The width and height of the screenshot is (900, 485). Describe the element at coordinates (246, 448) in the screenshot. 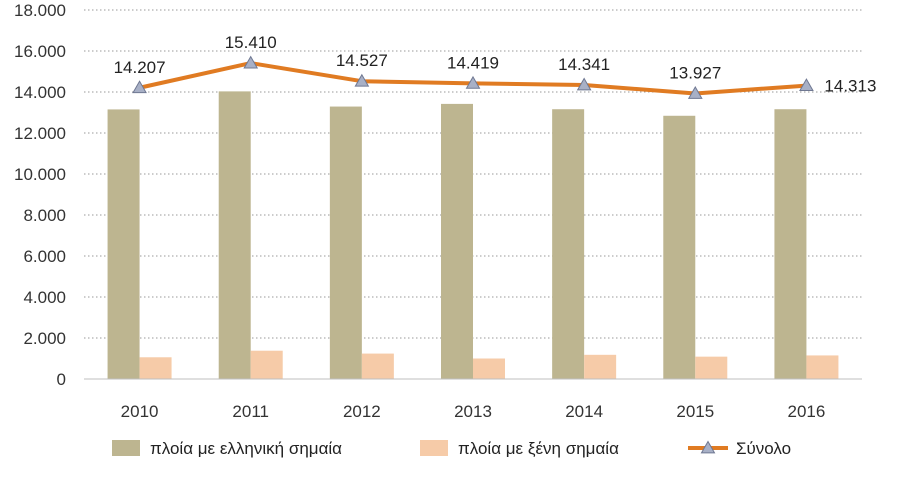

I see `legend-label-greek-flag: πλοία με ελληνική σημαία` at that location.